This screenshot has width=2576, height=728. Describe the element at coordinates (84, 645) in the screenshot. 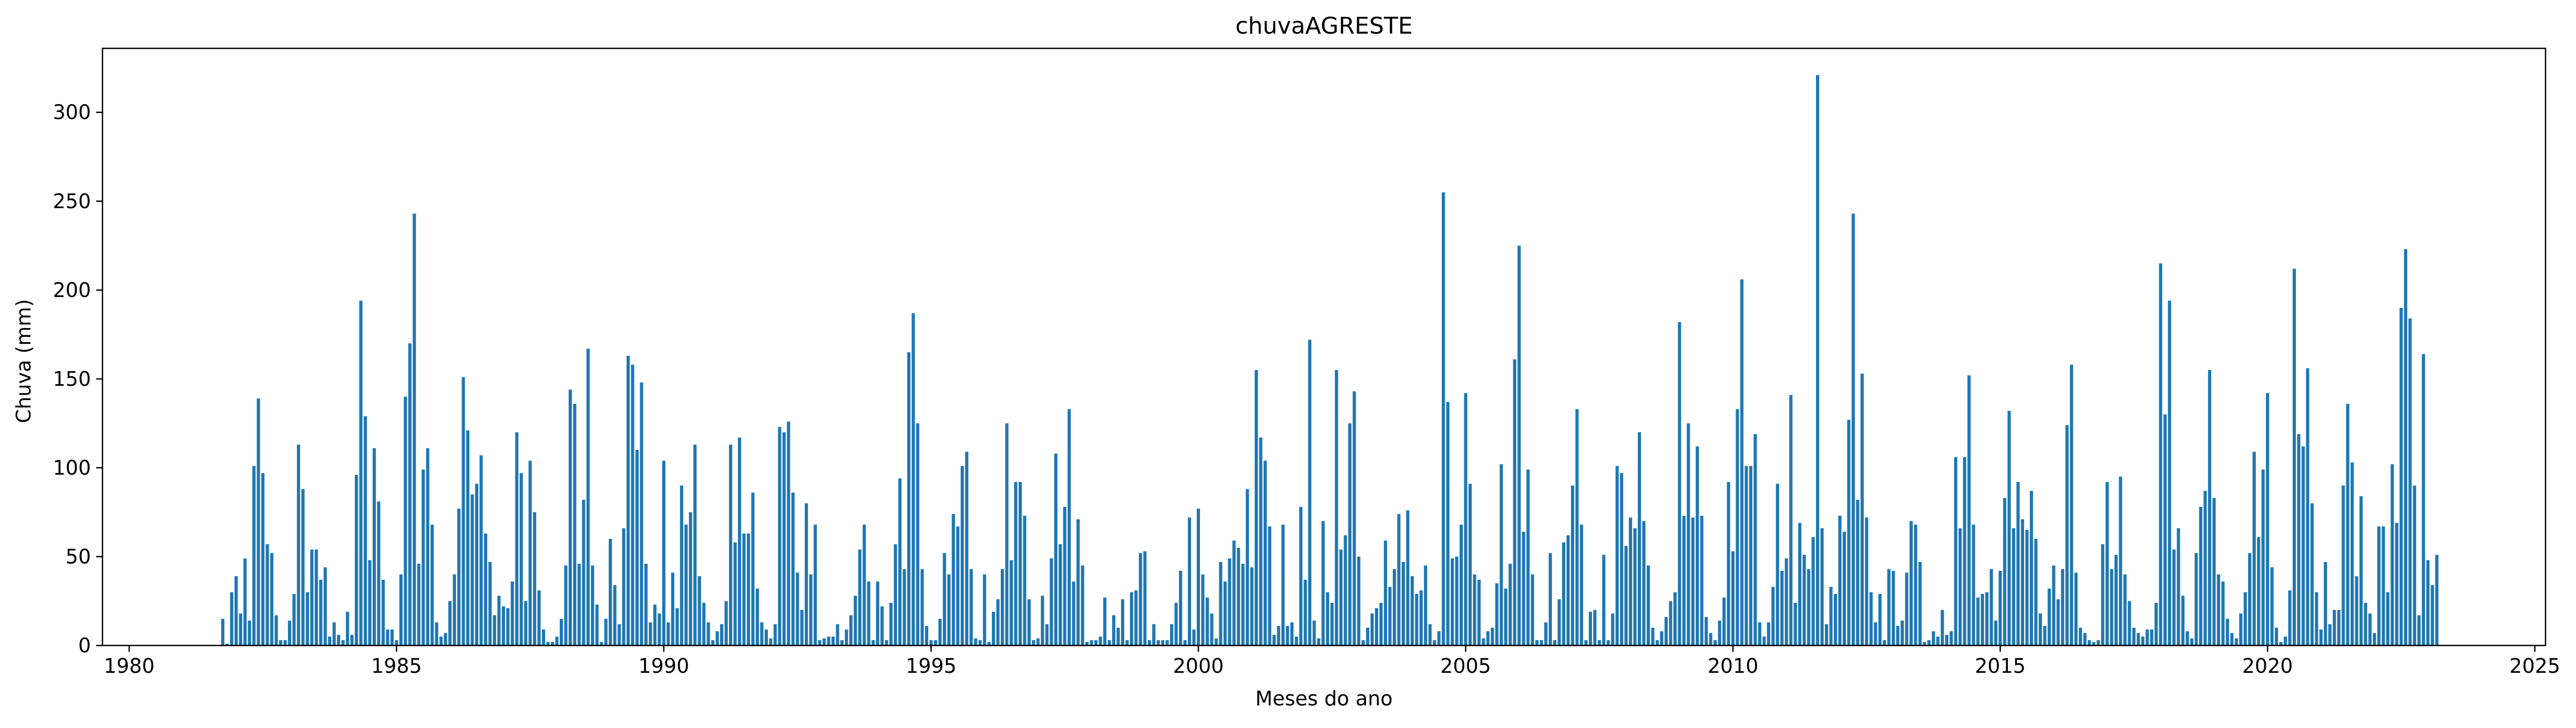

I see `y-tick-label: 0` at that location.